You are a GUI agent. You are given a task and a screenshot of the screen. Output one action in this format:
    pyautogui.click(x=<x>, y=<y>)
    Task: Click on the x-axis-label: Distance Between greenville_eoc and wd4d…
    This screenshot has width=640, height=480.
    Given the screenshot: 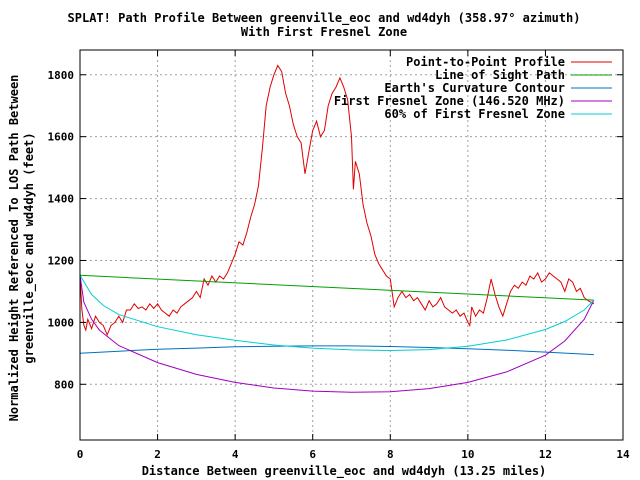 What is the action you would take?
    pyautogui.click(x=344, y=471)
    